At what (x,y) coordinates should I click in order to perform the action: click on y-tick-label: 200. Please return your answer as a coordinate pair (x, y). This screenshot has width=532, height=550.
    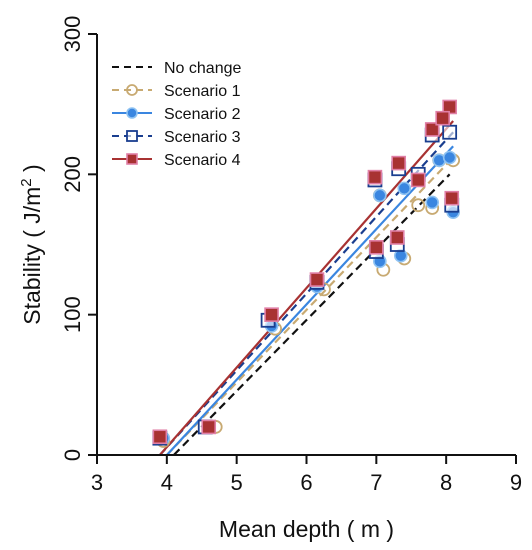
    Looking at the image, I should click on (72, 174).